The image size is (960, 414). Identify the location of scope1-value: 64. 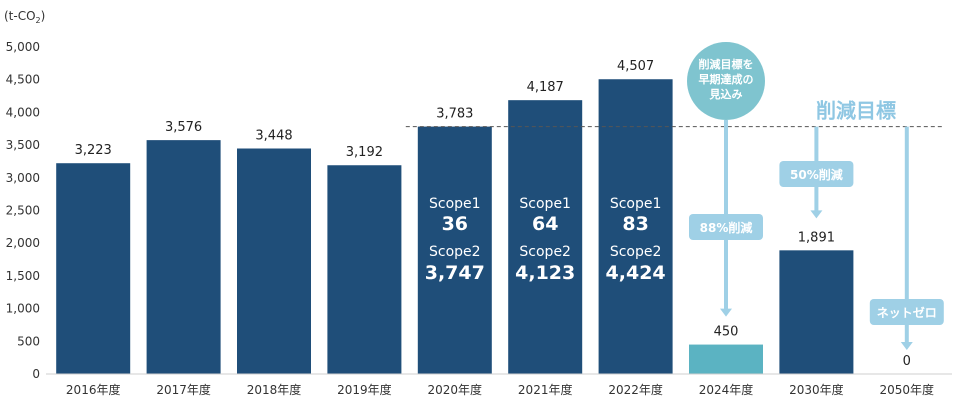
(545, 224).